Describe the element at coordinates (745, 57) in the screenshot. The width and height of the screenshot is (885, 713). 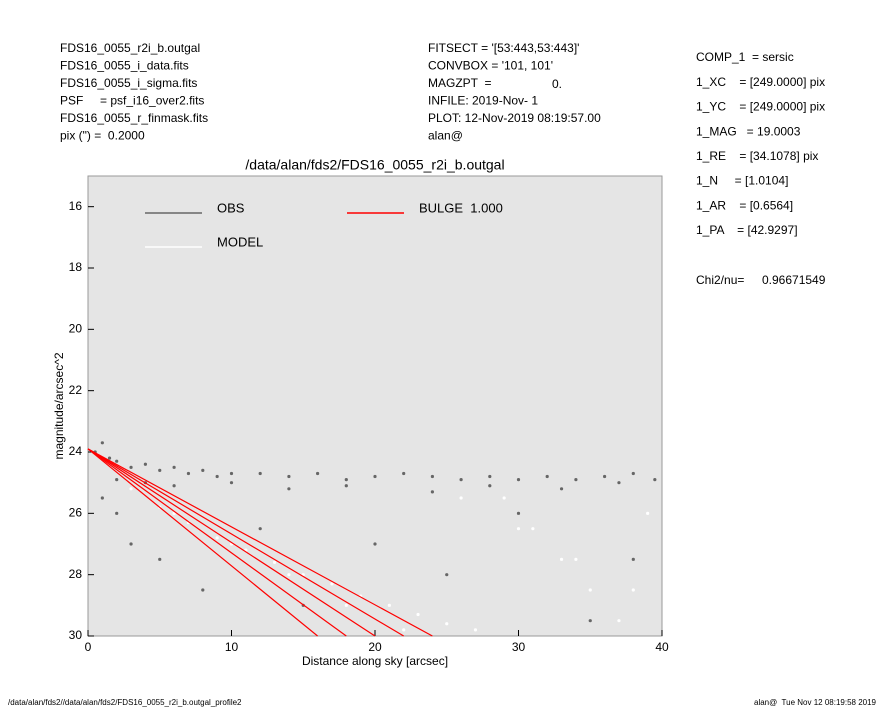
I see `fit-parameter: COMP_1 = sersic` at that location.